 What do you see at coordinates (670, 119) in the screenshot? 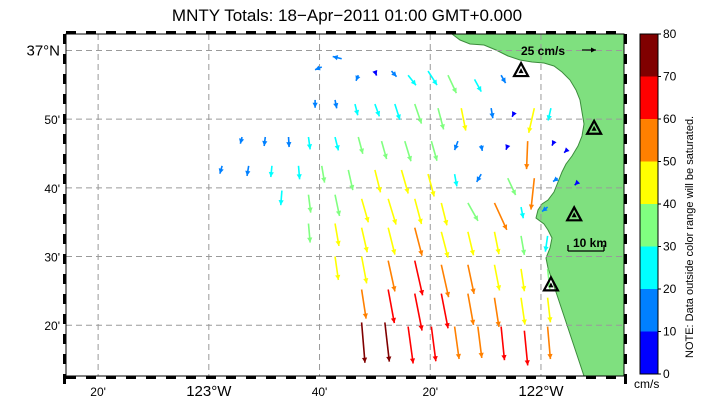
I see `colorbar-tick-label: 60` at bounding box center [670, 119].